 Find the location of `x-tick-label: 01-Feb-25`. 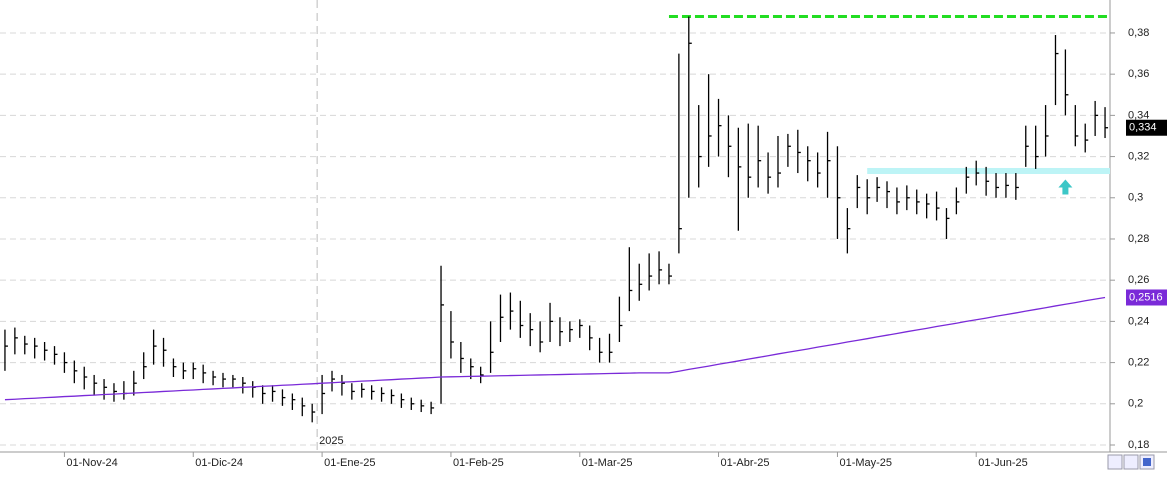

x-tick-label: 01-Feb-25 is located at coordinates (478, 463).